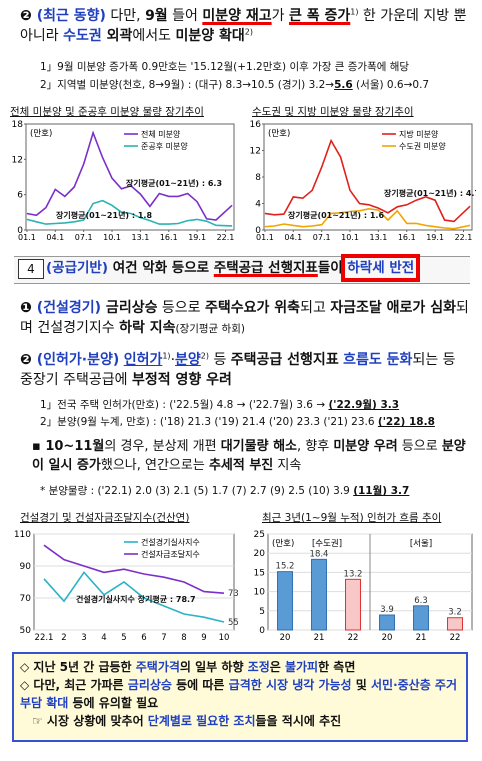 The image size is (482, 761). I want to click on text-run: ▪, so click(36, 446).